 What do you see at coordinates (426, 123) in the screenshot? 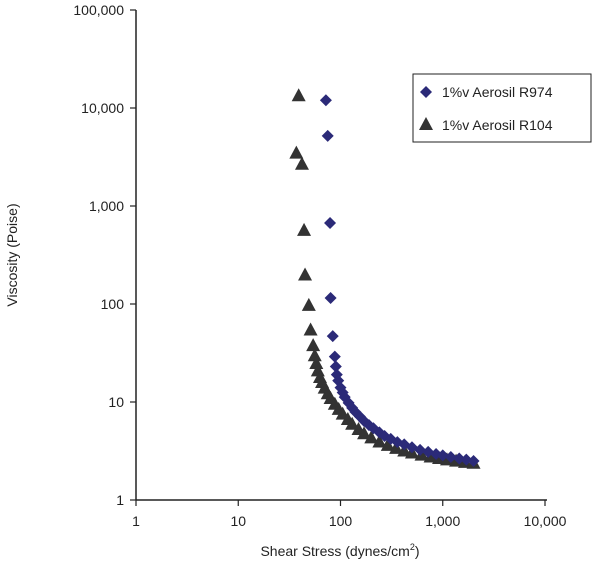
I see `legend-marker-triangle` at bounding box center [426, 123].